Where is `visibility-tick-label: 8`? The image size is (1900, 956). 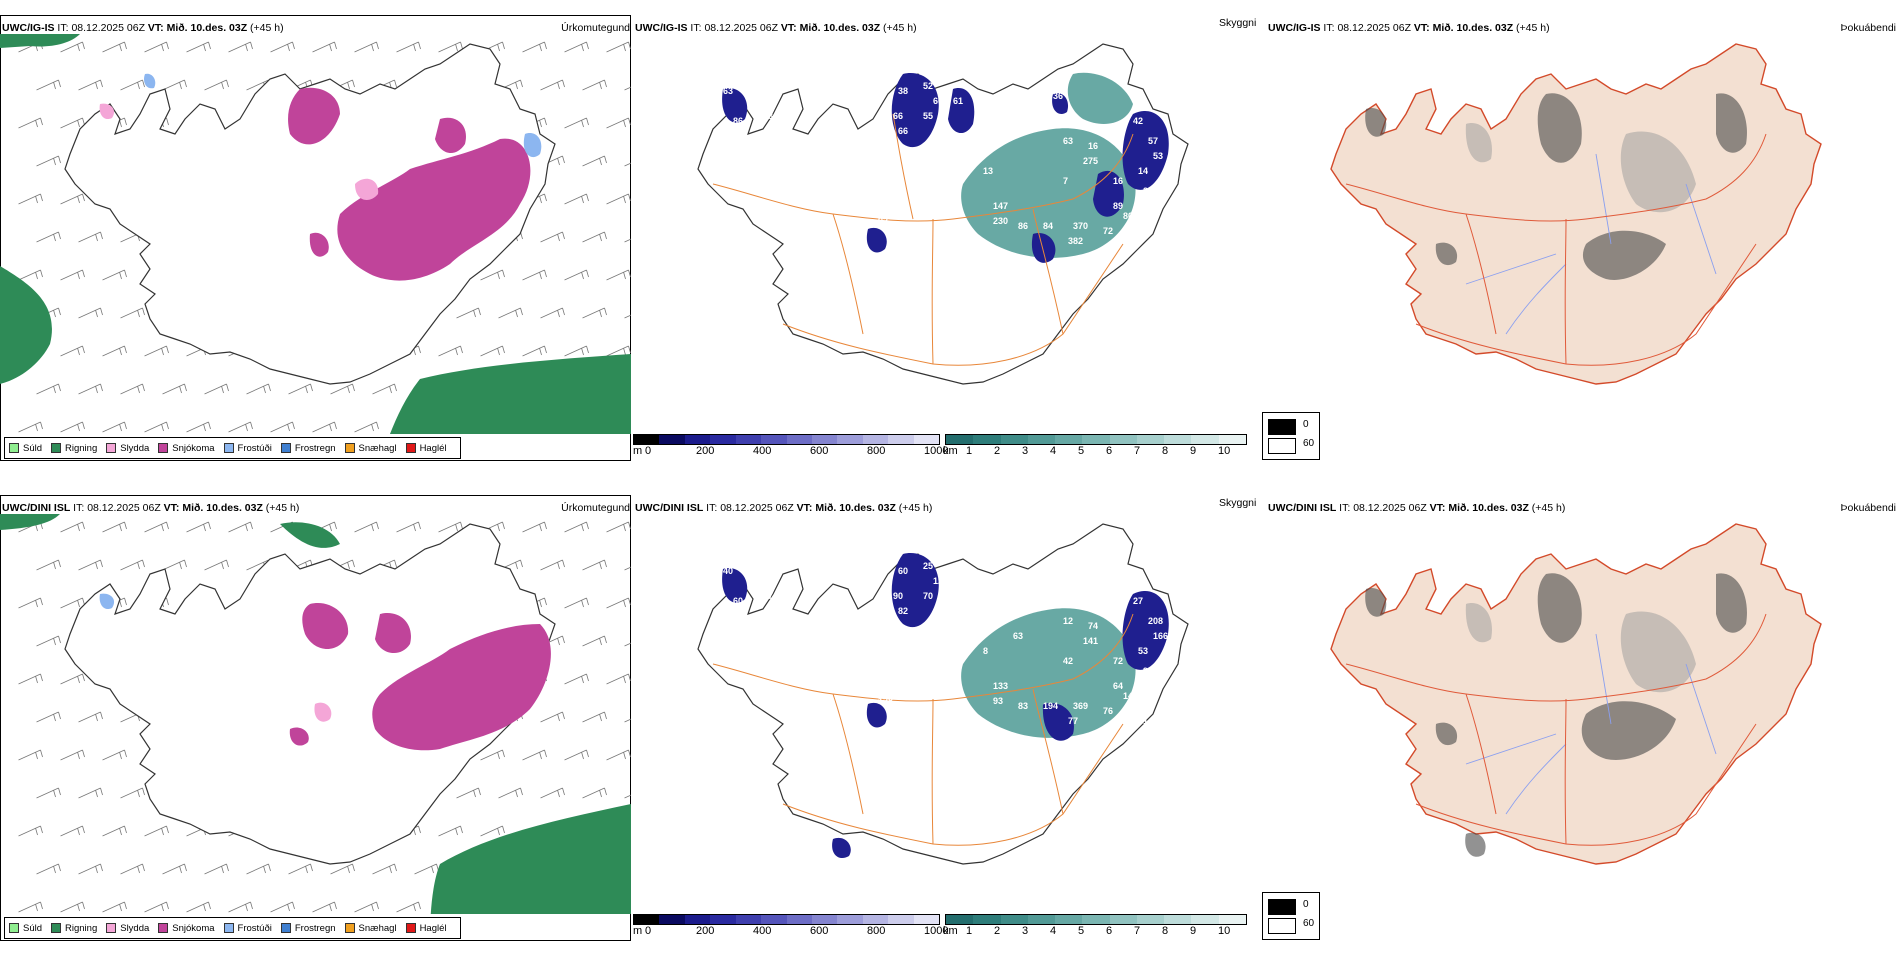 visibility-tick-label: 8 is located at coordinates (1165, 931).